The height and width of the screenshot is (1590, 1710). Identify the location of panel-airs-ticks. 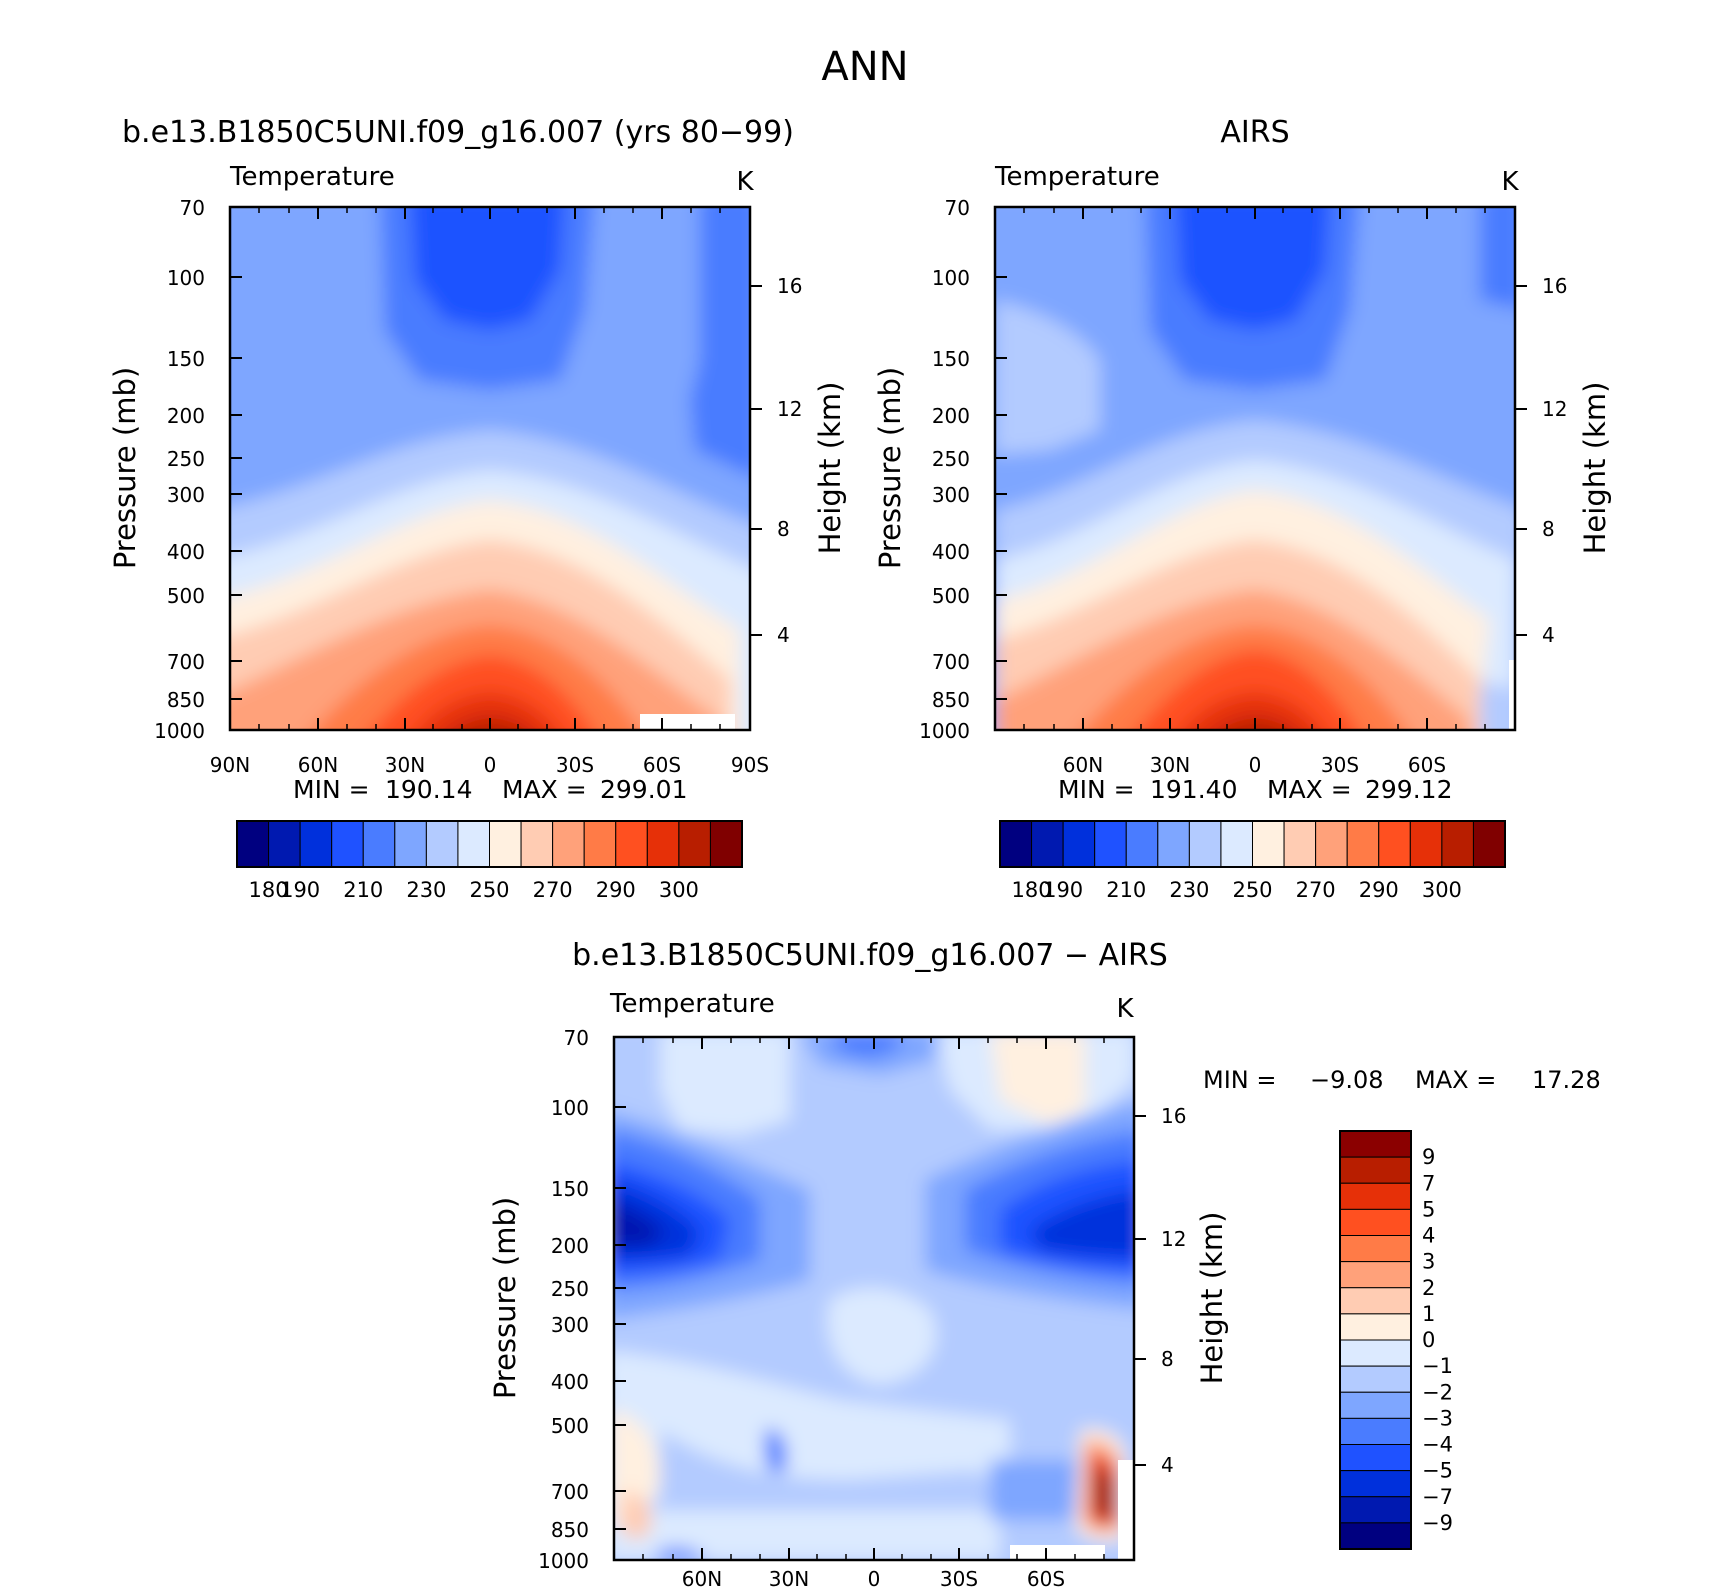
(1261, 468).